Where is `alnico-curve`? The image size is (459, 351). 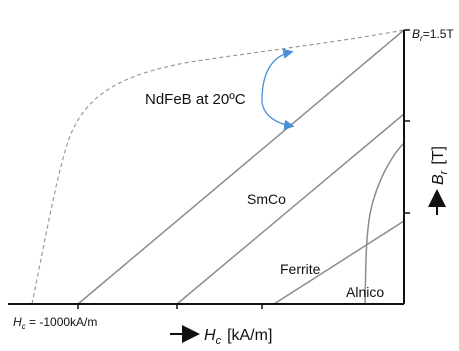
alnico-curve is located at coordinates (384, 223).